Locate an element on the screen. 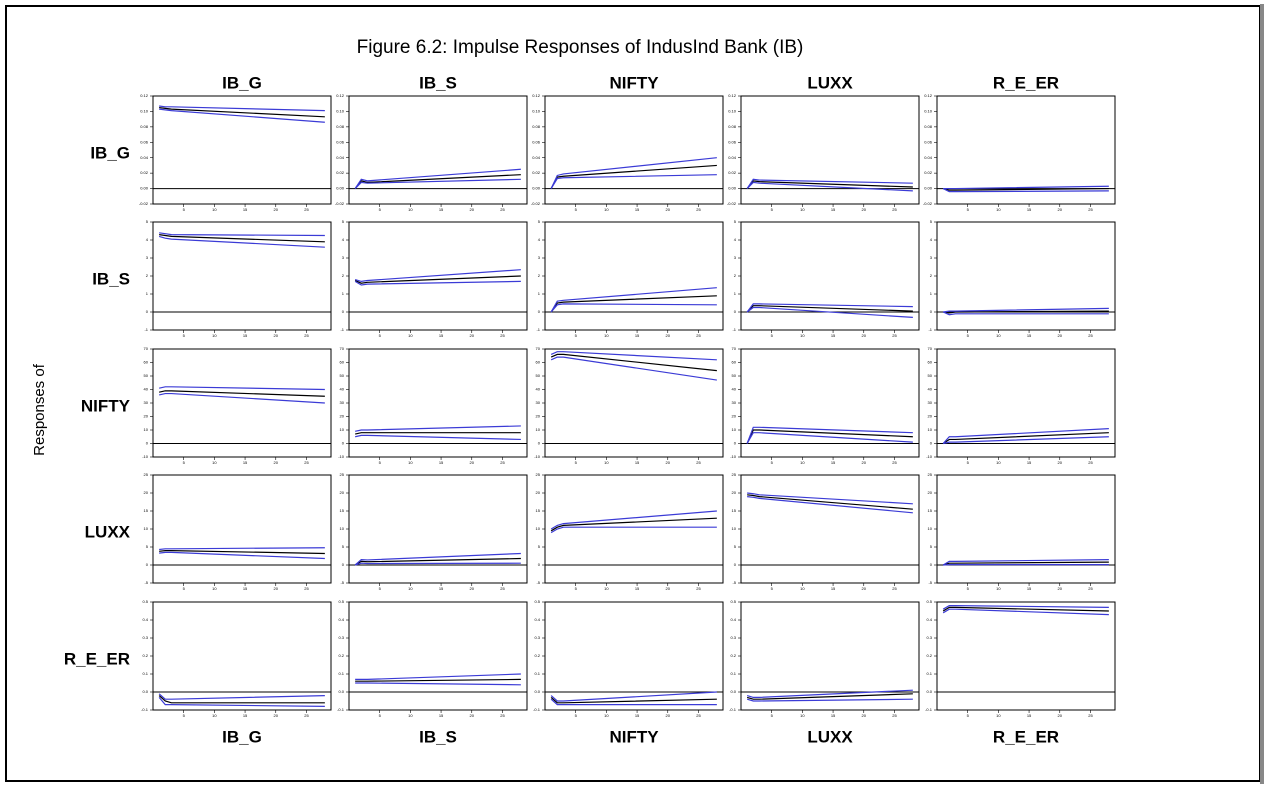 The image size is (1270, 788). column-label-bottom: NIFTY is located at coordinates (634, 736).